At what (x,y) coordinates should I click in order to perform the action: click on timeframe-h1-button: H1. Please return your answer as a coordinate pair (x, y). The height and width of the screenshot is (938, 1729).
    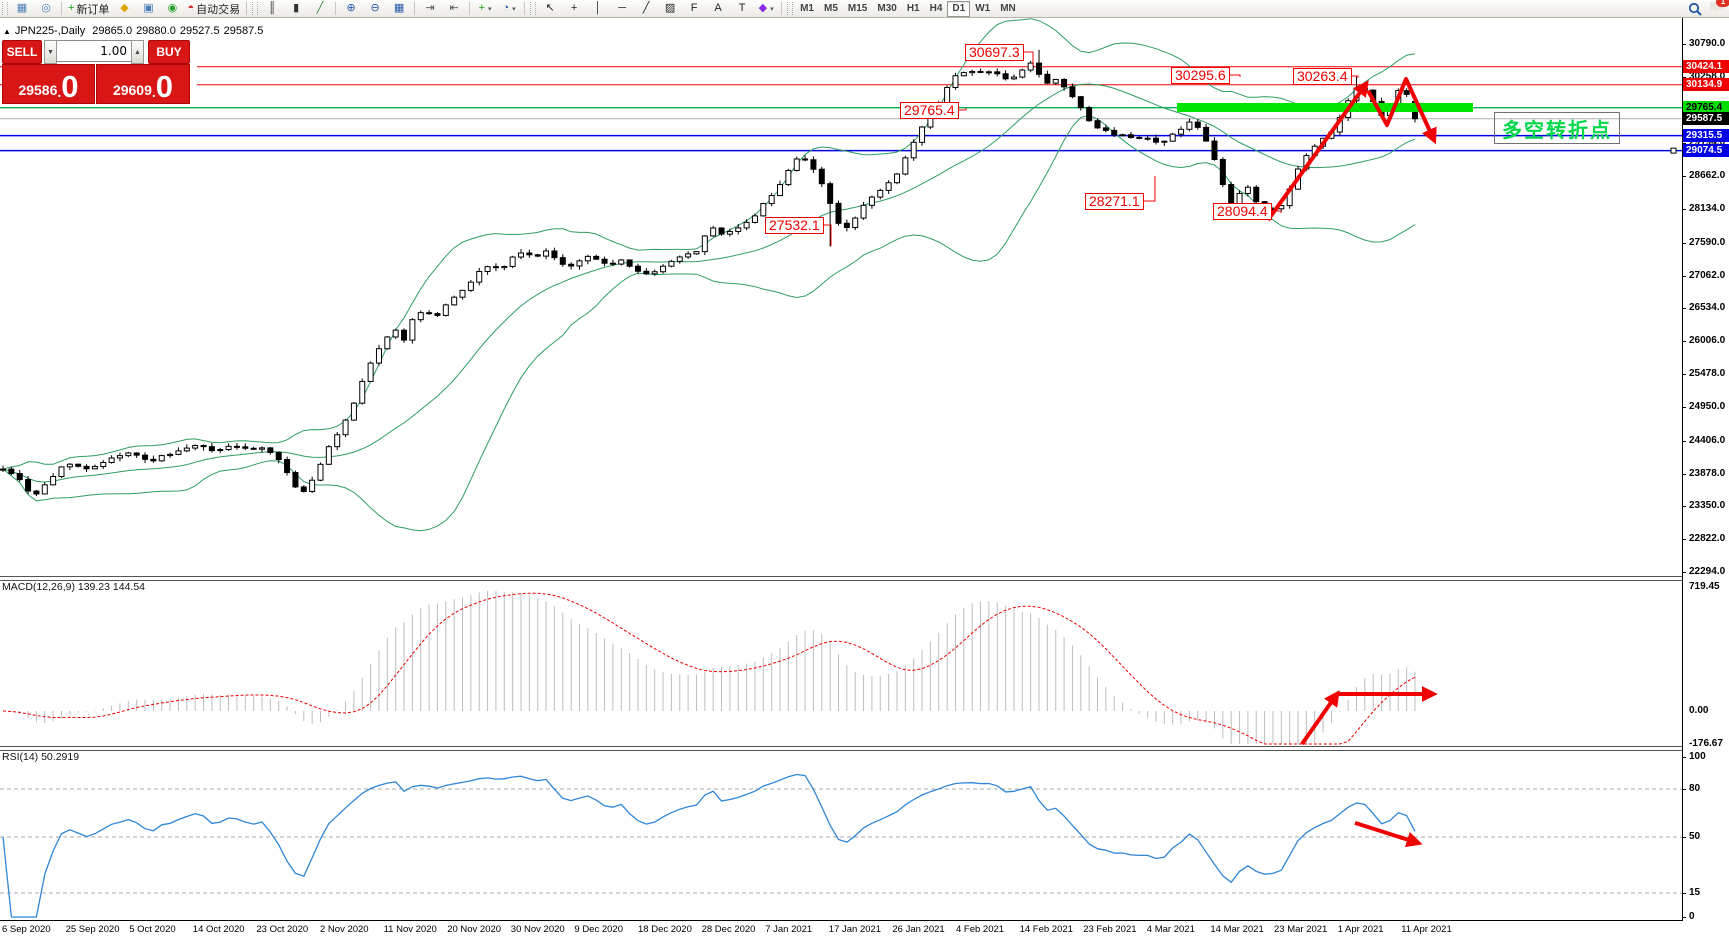
    Looking at the image, I should click on (913, 8).